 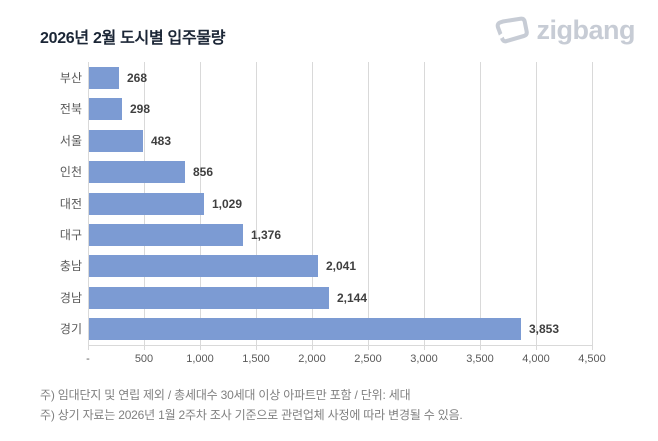 What do you see at coordinates (512, 30) in the screenshot?
I see `zigbang-house-icon` at bounding box center [512, 30].